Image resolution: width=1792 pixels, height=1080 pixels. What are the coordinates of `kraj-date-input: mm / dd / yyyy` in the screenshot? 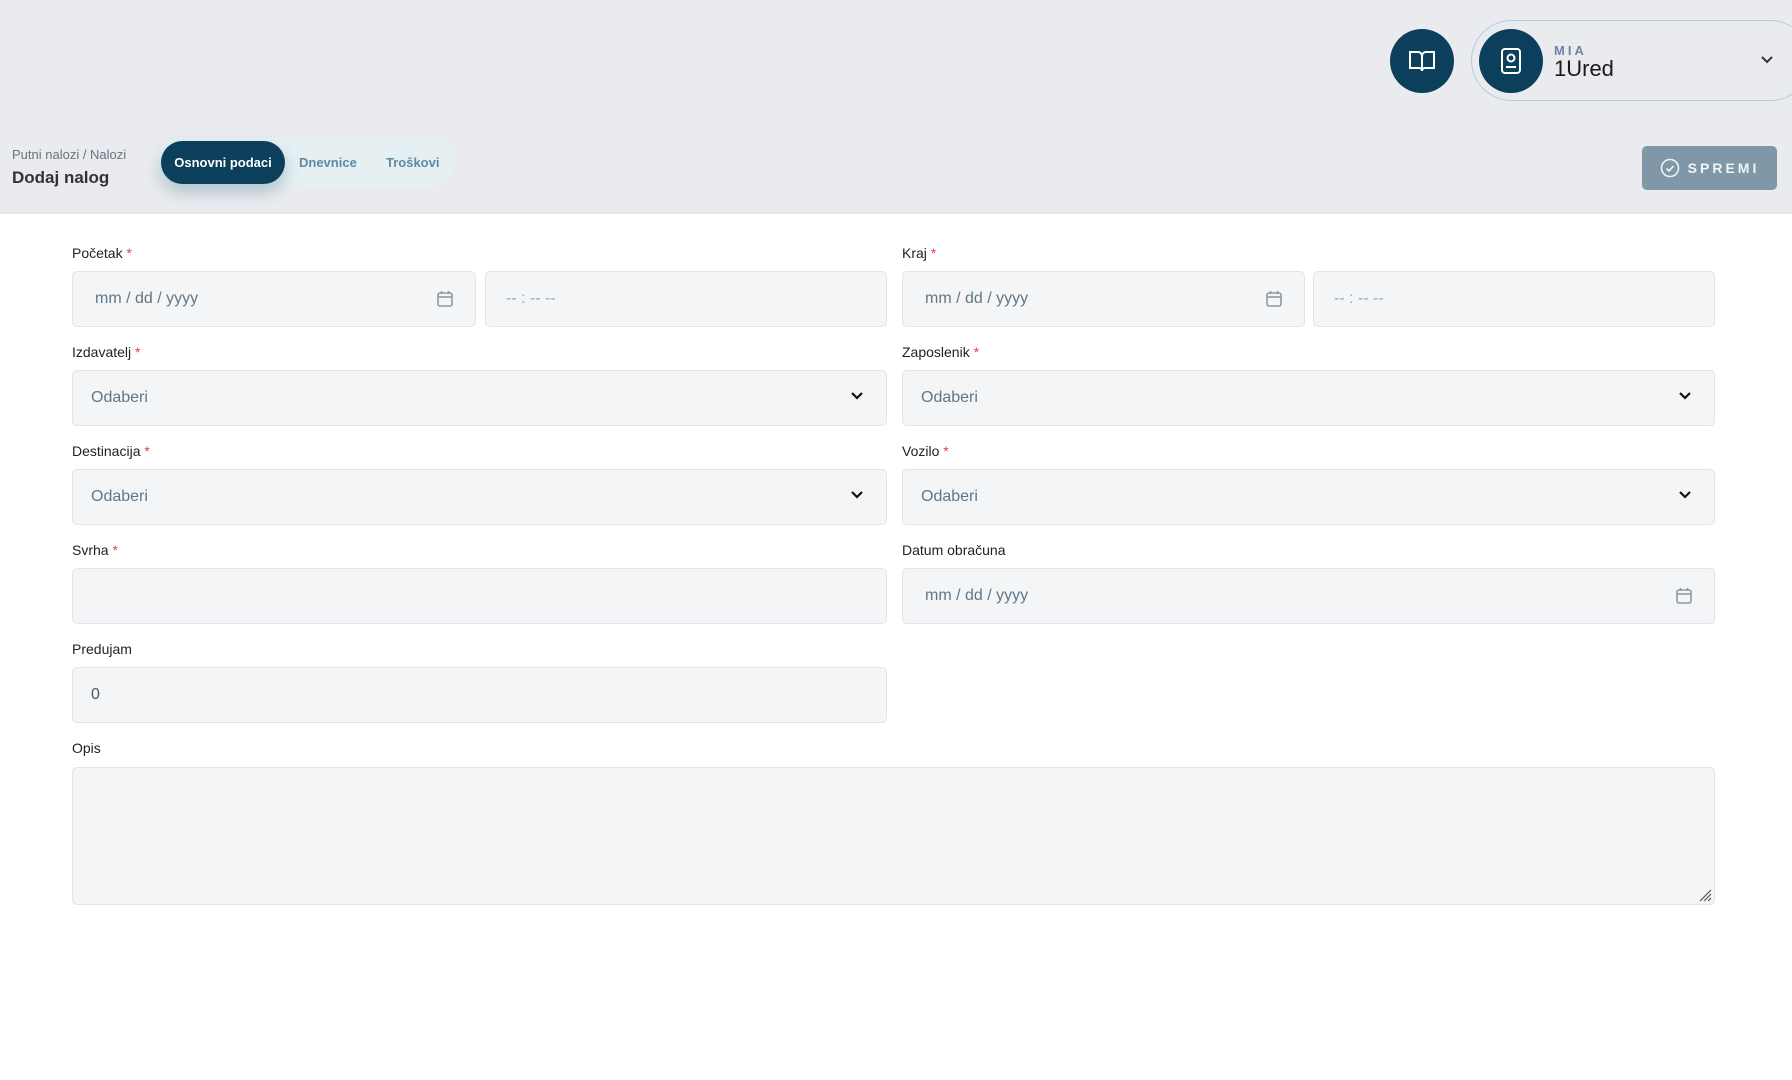 It's located at (1103, 299).